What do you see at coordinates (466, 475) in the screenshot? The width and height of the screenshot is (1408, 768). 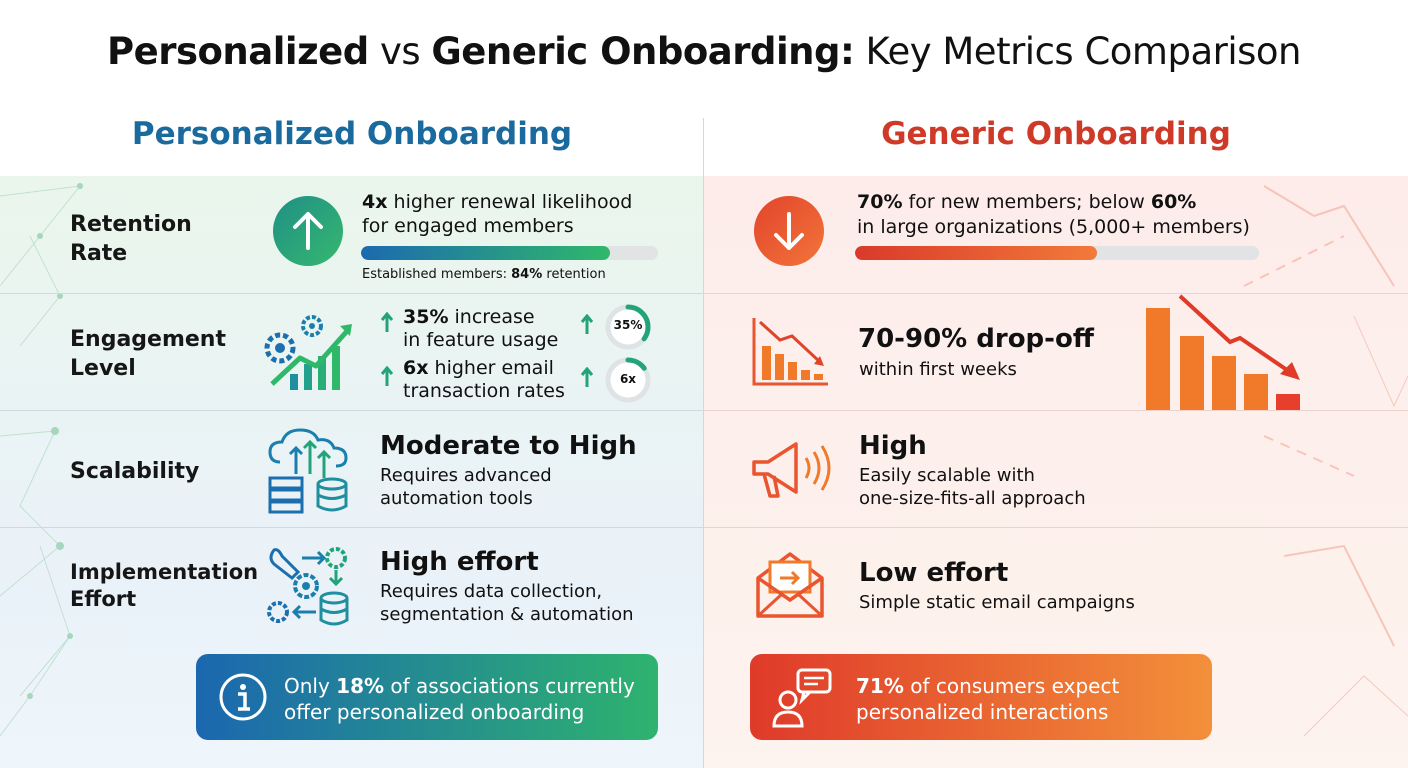 I see `scalability-left-sub1: Requires advanced` at bounding box center [466, 475].